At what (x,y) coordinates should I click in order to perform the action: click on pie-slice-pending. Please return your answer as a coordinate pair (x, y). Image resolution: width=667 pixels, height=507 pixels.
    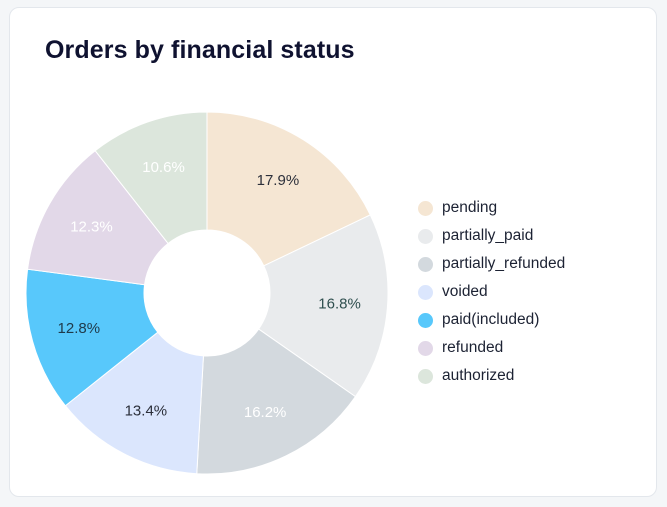
    Looking at the image, I should click on (288, 189).